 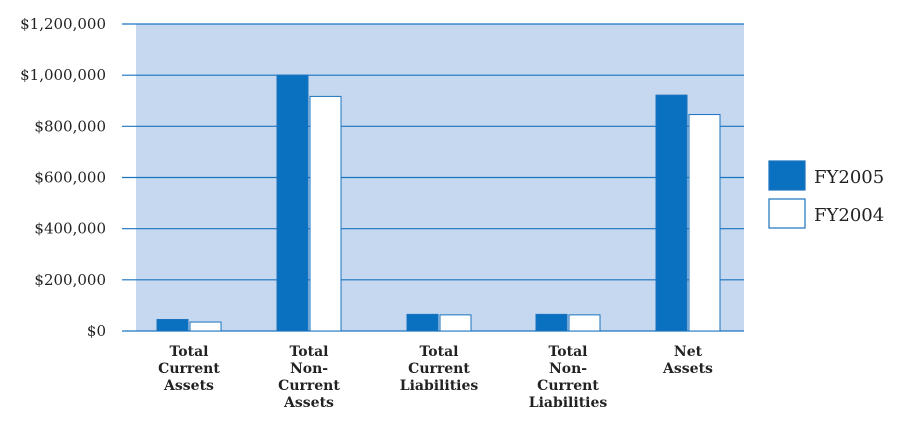 What do you see at coordinates (787, 213) in the screenshot?
I see `legend-swatch-fy2004` at bounding box center [787, 213].